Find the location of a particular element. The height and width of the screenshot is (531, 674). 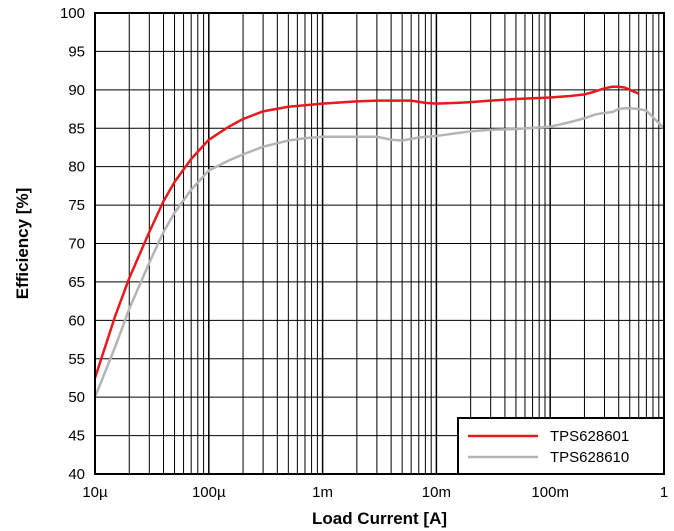

legend-label: TPS628601 is located at coordinates (589, 436).